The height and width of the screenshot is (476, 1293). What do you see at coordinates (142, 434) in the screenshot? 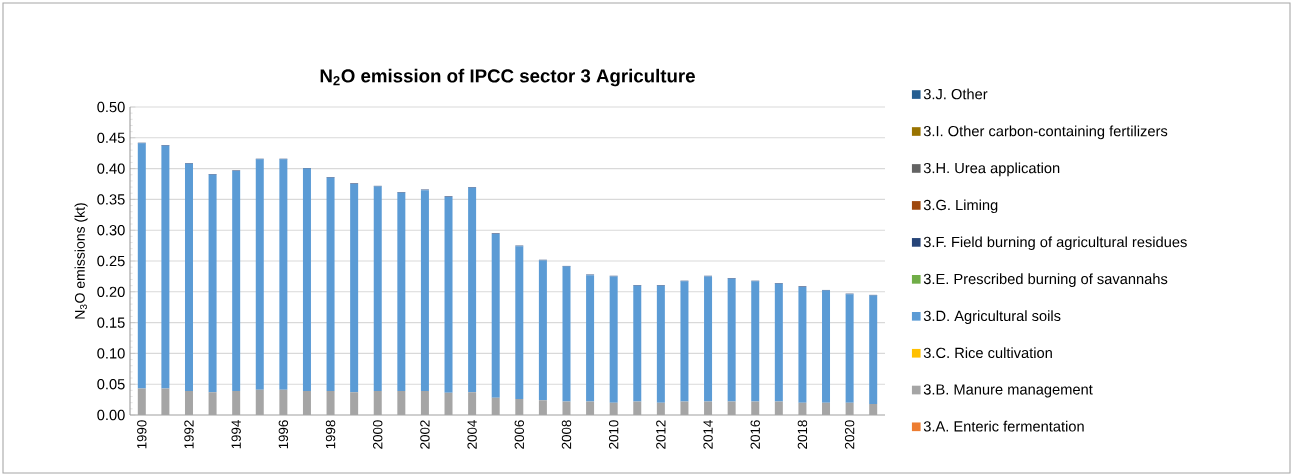
I see `x-tick-label: 1990` at bounding box center [142, 434].